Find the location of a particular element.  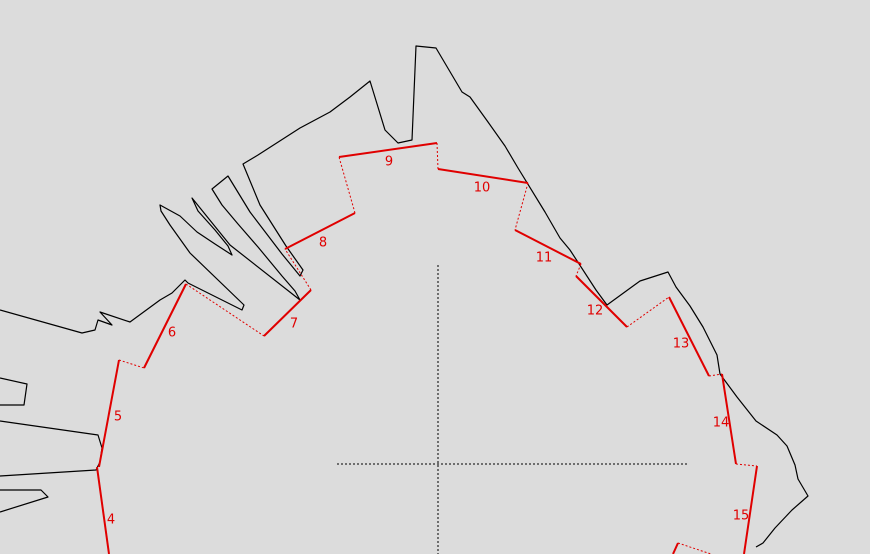

segment-label: 14 is located at coordinates (721, 423).